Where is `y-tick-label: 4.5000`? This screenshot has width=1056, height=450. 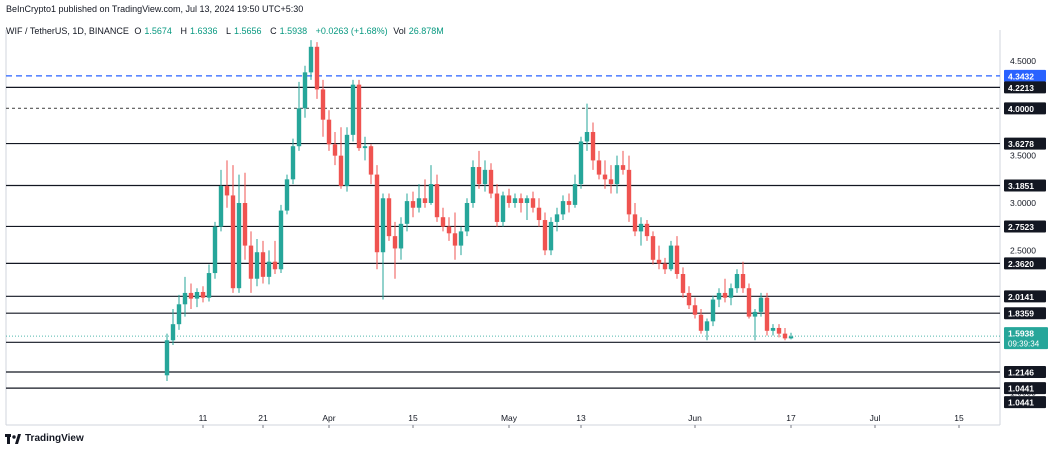
y-tick-label: 4.5000 is located at coordinates (1023, 61).